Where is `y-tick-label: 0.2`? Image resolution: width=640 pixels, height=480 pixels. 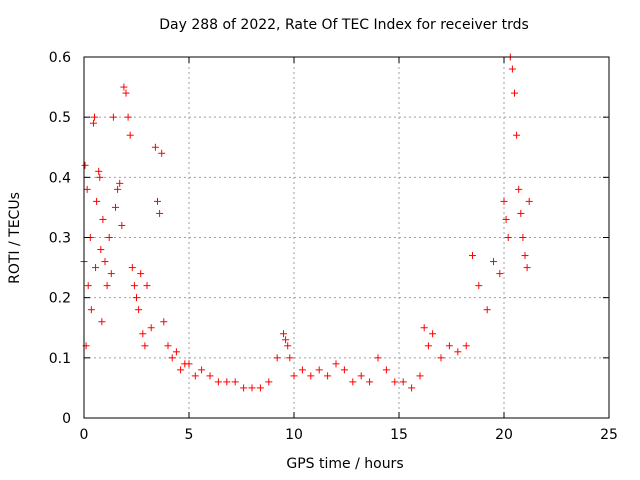 y-tick-label: 0.2 is located at coordinates (60, 299).